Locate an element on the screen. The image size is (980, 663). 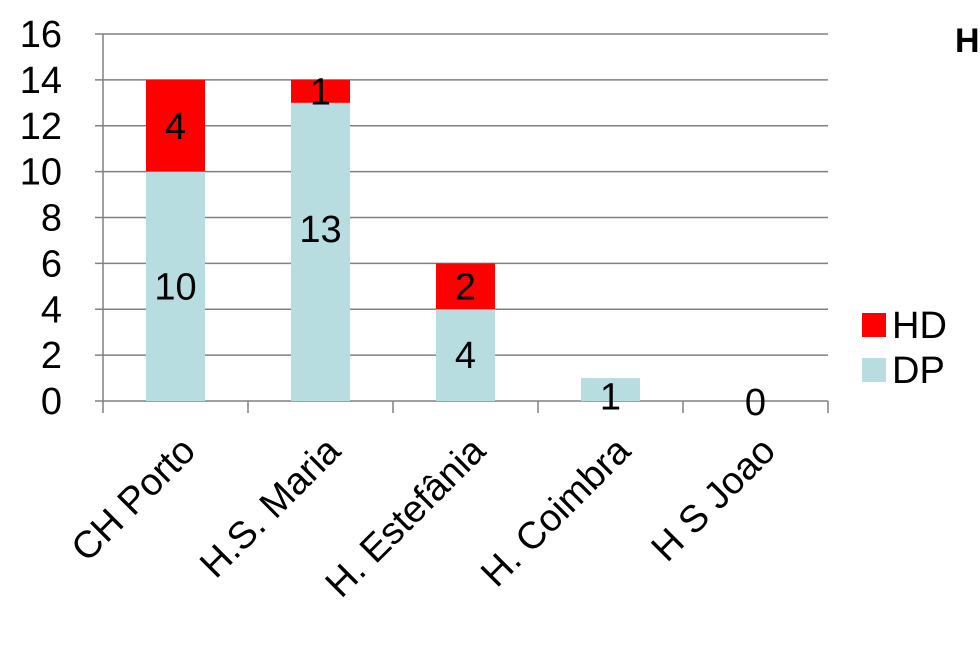
y-tick-label: 10 is located at coordinates (41, 173).